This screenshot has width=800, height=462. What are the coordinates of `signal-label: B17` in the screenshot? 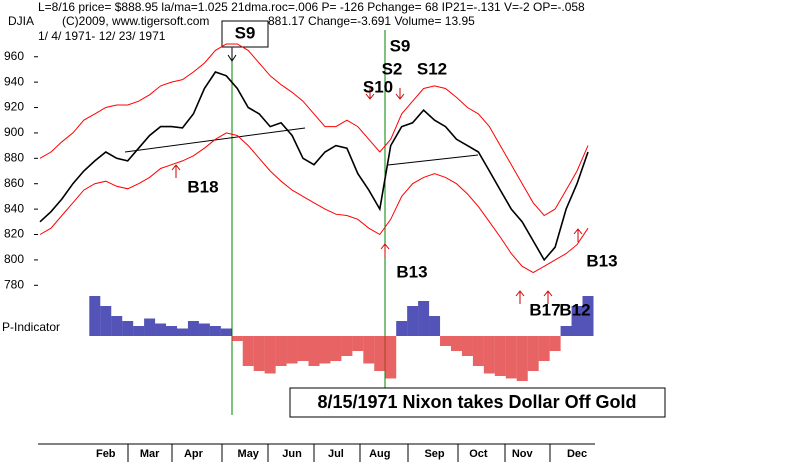 It's located at (544, 309).